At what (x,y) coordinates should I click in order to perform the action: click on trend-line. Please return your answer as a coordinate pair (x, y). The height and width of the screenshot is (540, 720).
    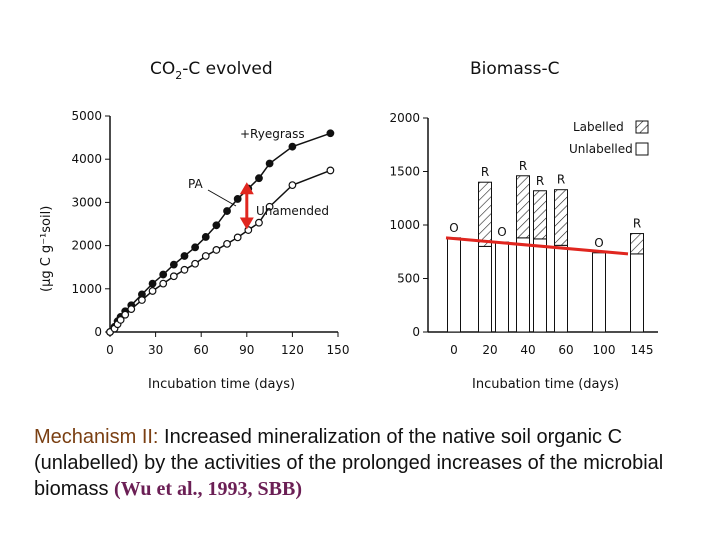
    Looking at the image, I should click on (537, 246).